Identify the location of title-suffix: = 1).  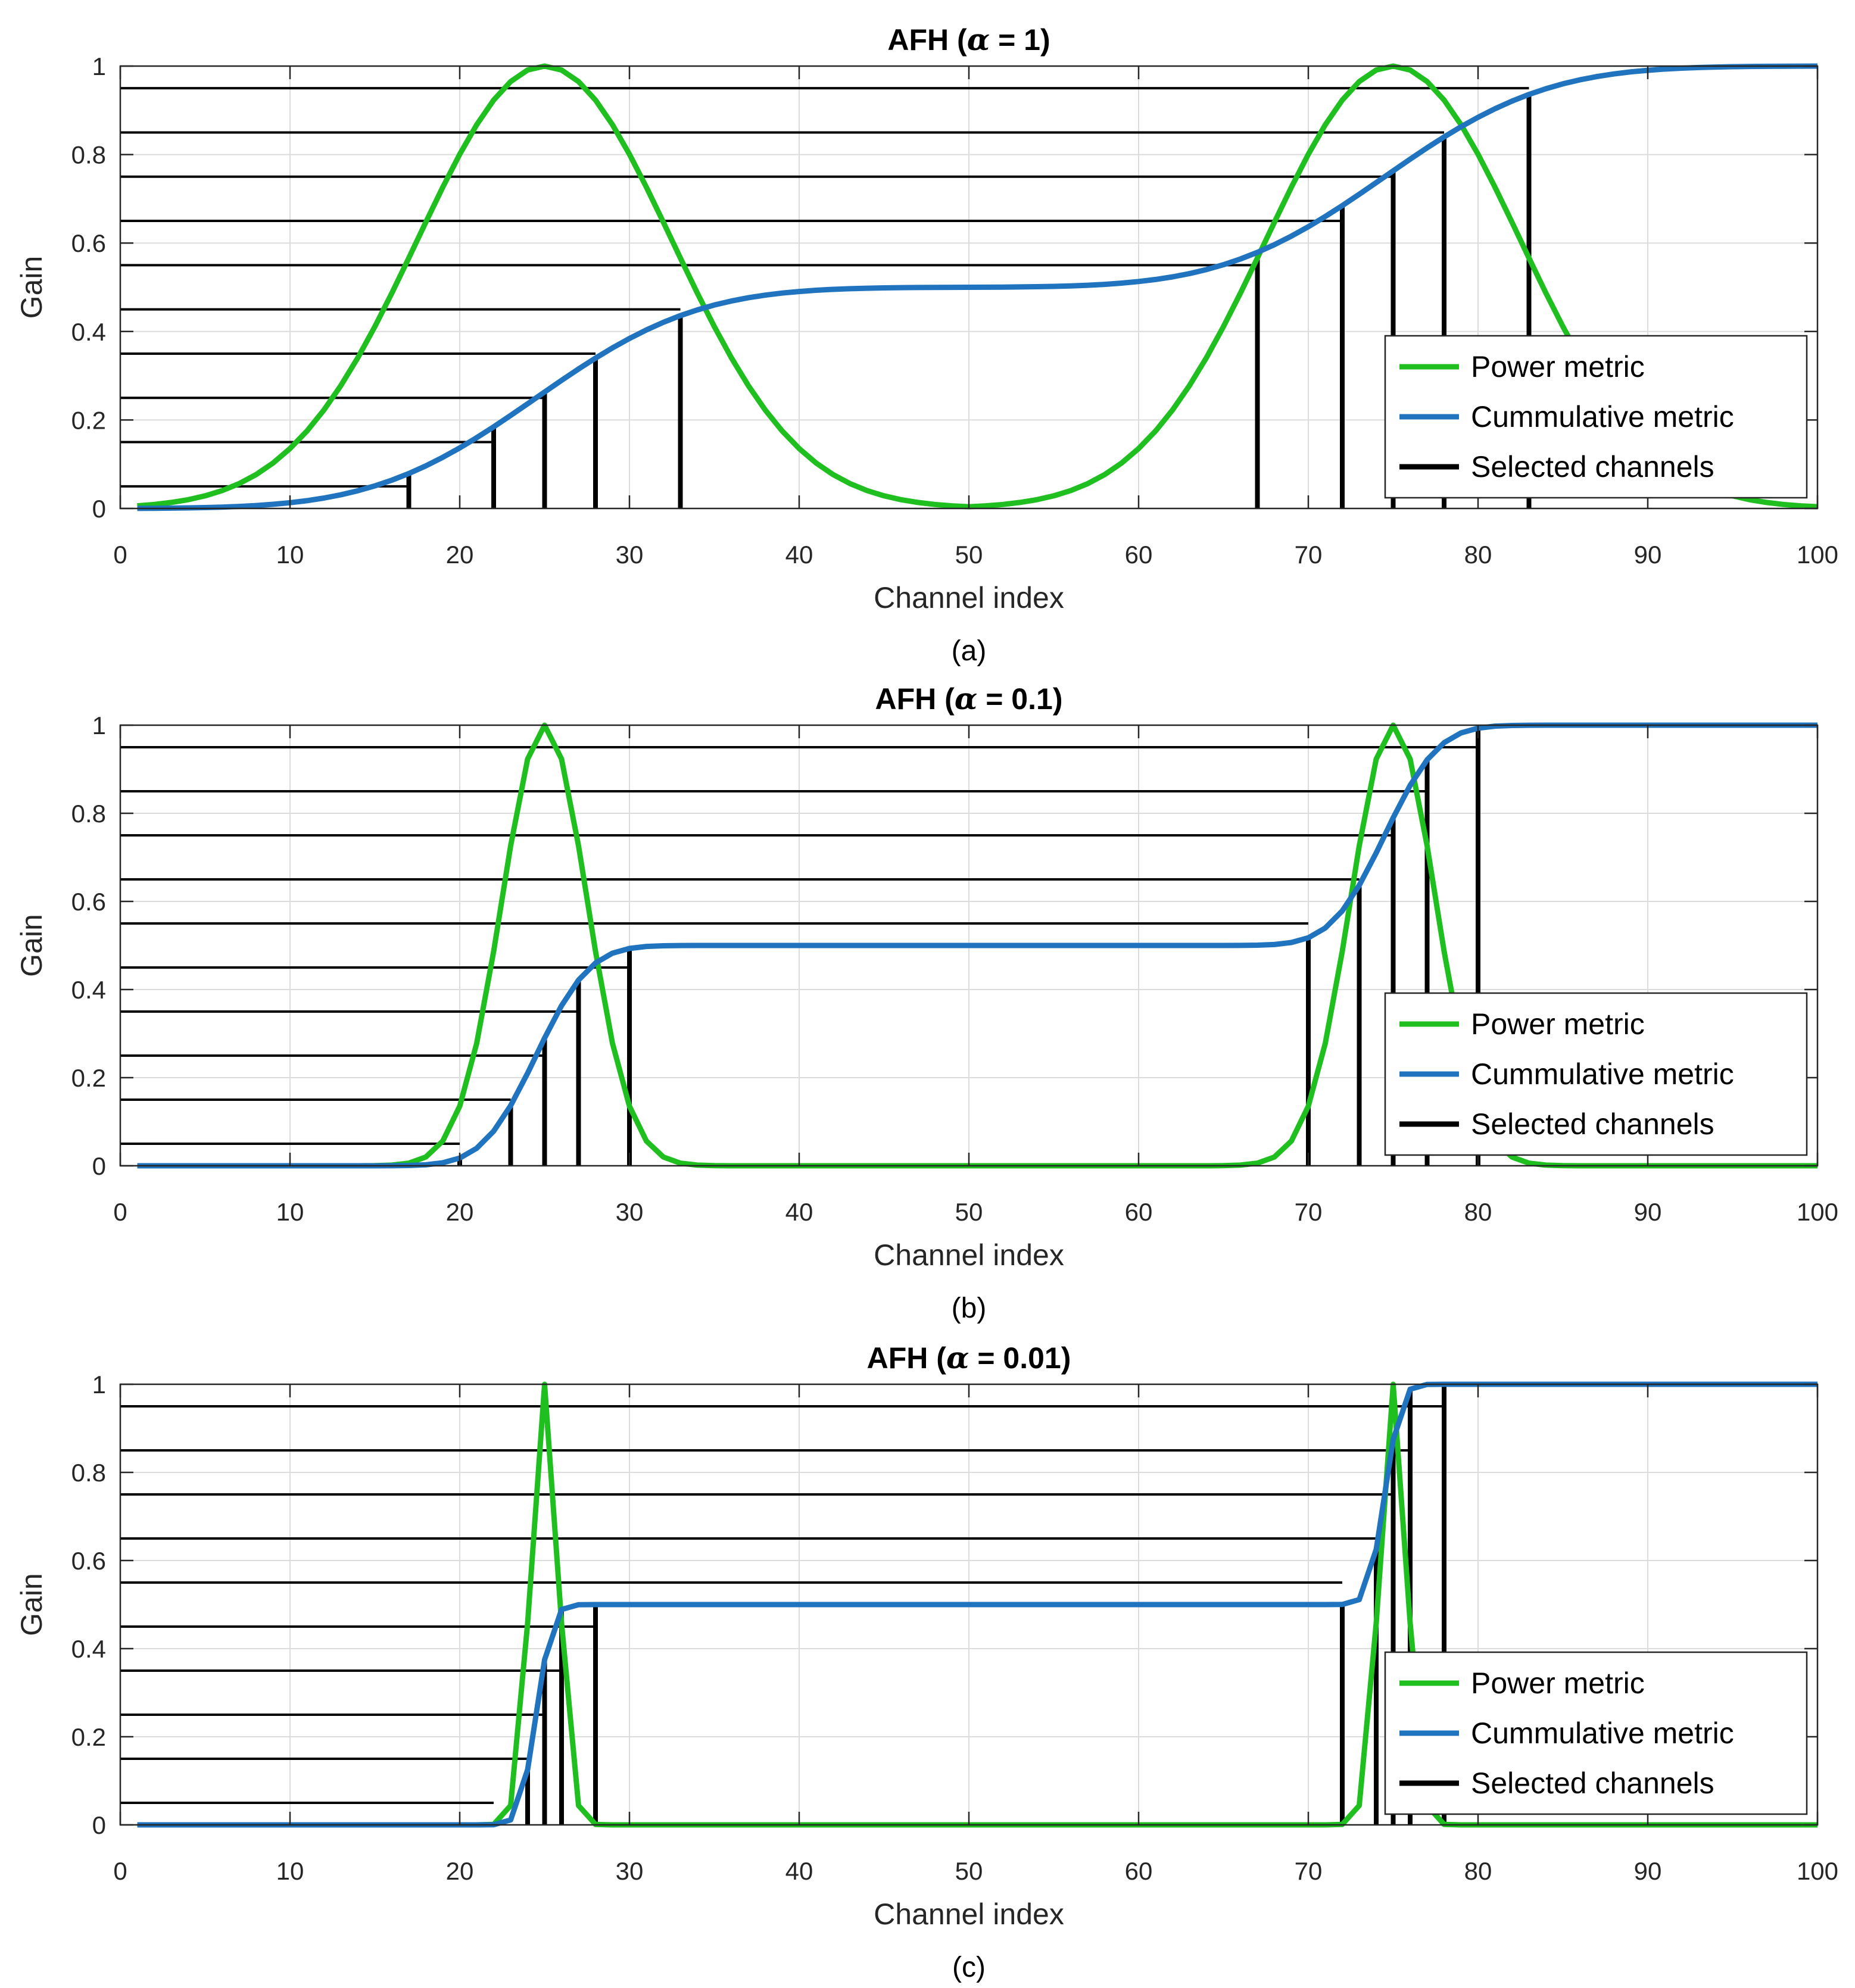
(1020, 40).